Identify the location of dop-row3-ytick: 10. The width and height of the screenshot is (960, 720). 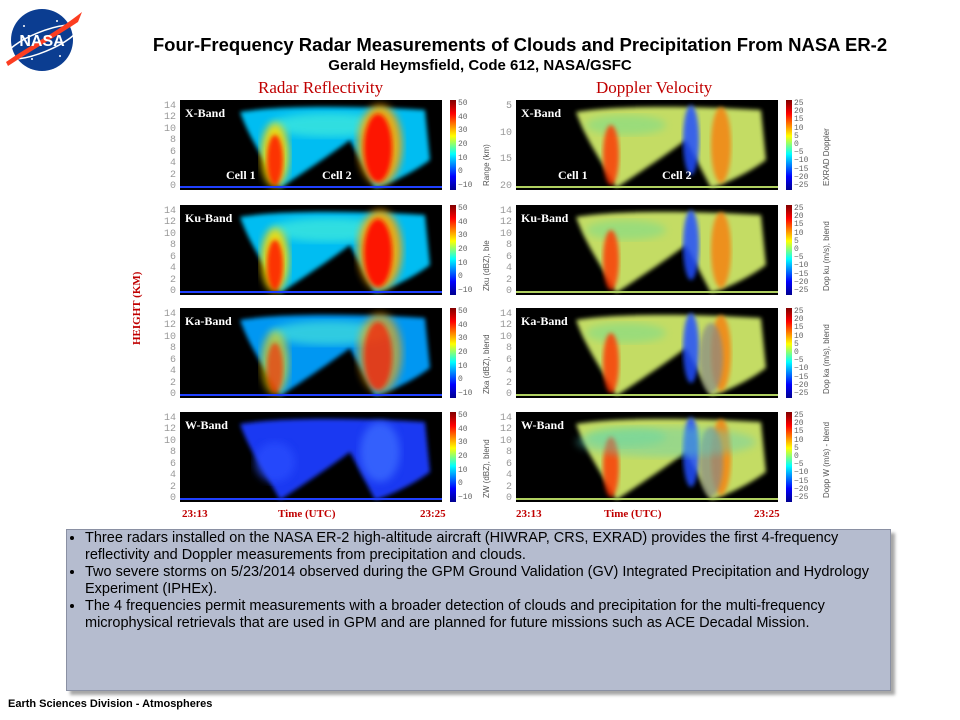
(505, 337).